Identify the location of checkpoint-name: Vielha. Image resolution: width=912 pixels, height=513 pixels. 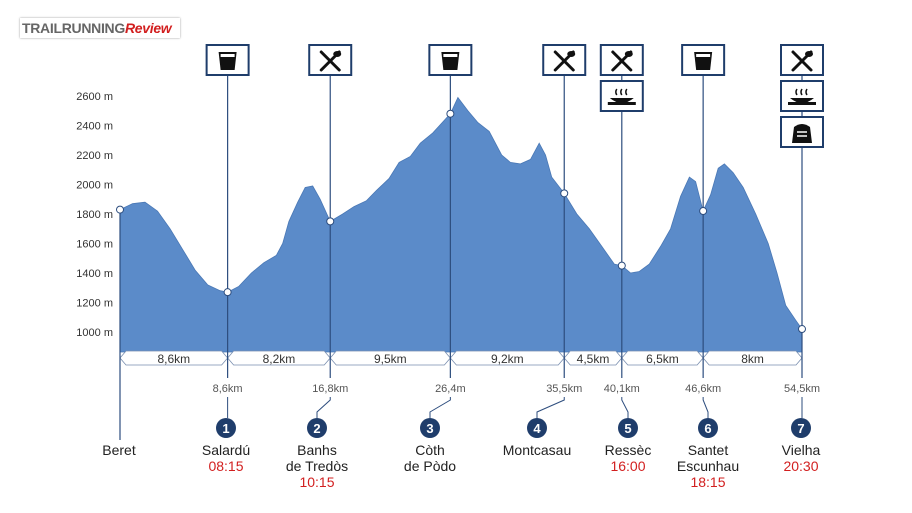
(801, 450).